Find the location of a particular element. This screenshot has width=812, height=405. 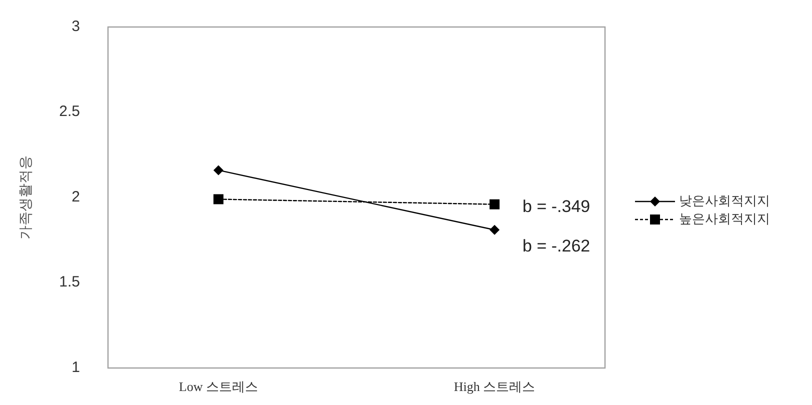

y-tick-label: 3 is located at coordinates (76, 26).